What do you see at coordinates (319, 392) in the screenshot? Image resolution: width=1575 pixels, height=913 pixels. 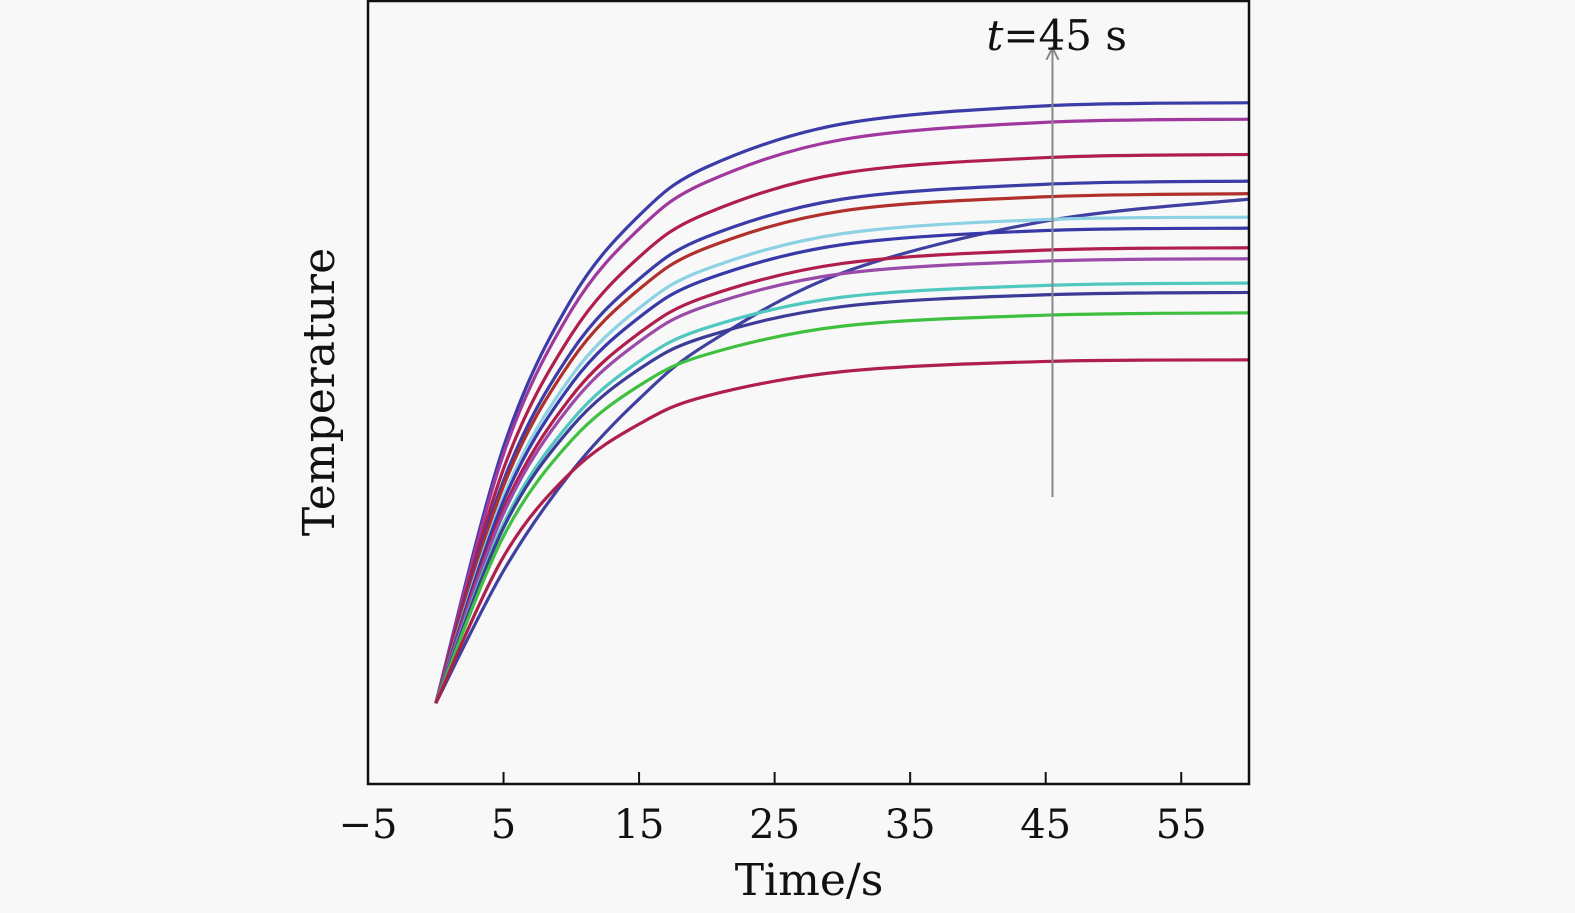 I see `y-axis-label: Temperature` at bounding box center [319, 392].